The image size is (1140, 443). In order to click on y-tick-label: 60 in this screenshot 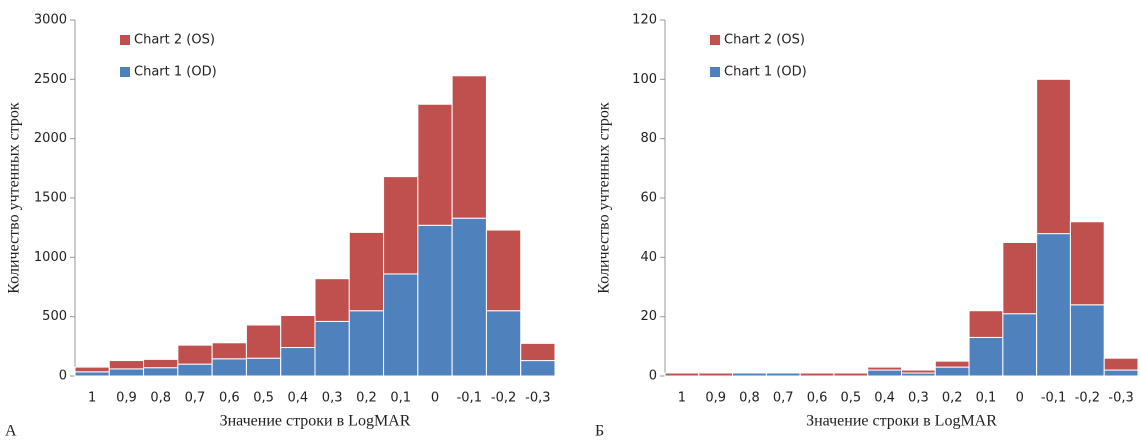, I will do `click(648, 198)`.